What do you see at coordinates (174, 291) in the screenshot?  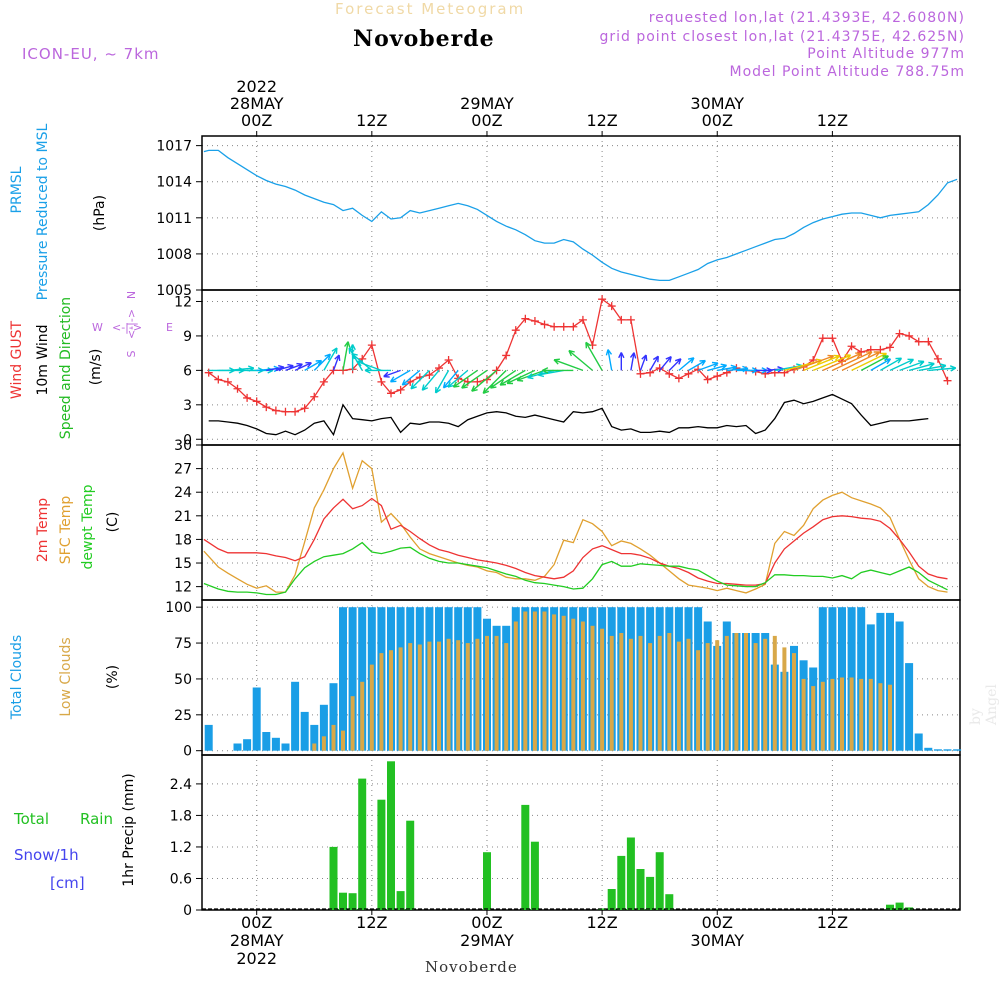 I see `y-tick-label: 1005` at bounding box center [174, 291].